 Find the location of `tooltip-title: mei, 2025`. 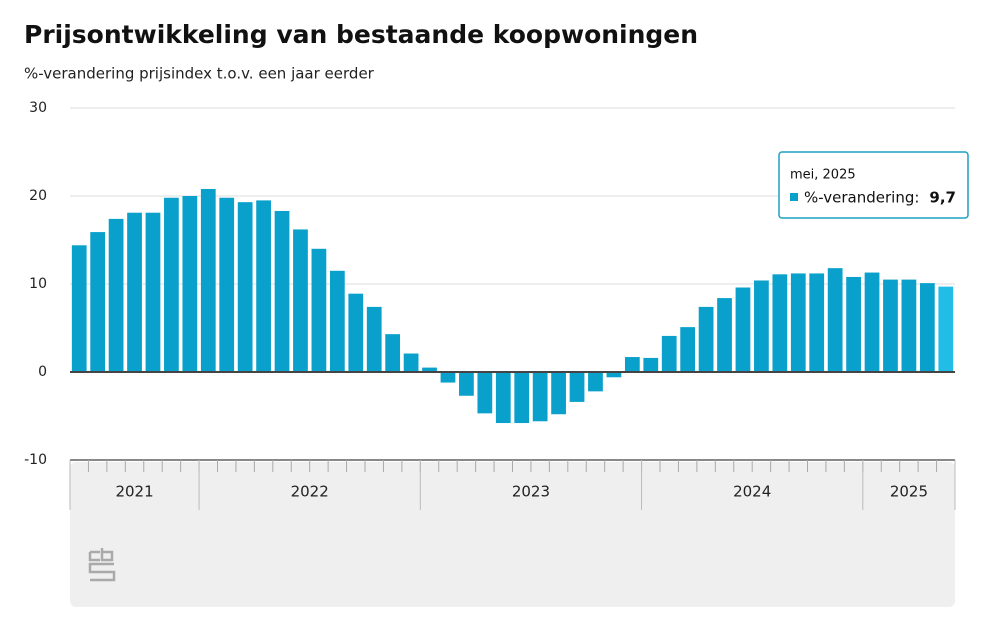

tooltip-title: mei, 2025 is located at coordinates (823, 175).